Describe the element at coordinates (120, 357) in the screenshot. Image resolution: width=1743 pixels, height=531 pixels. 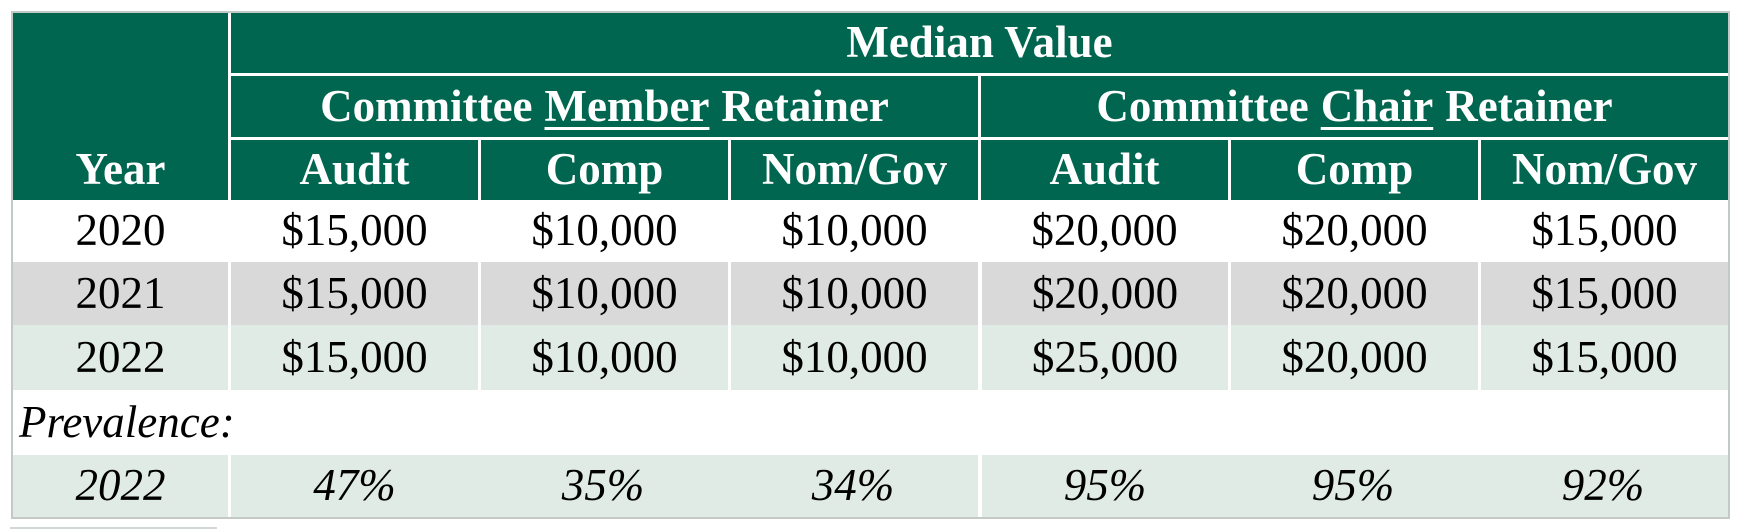
I see `year-cell-2022: 2022` at that location.